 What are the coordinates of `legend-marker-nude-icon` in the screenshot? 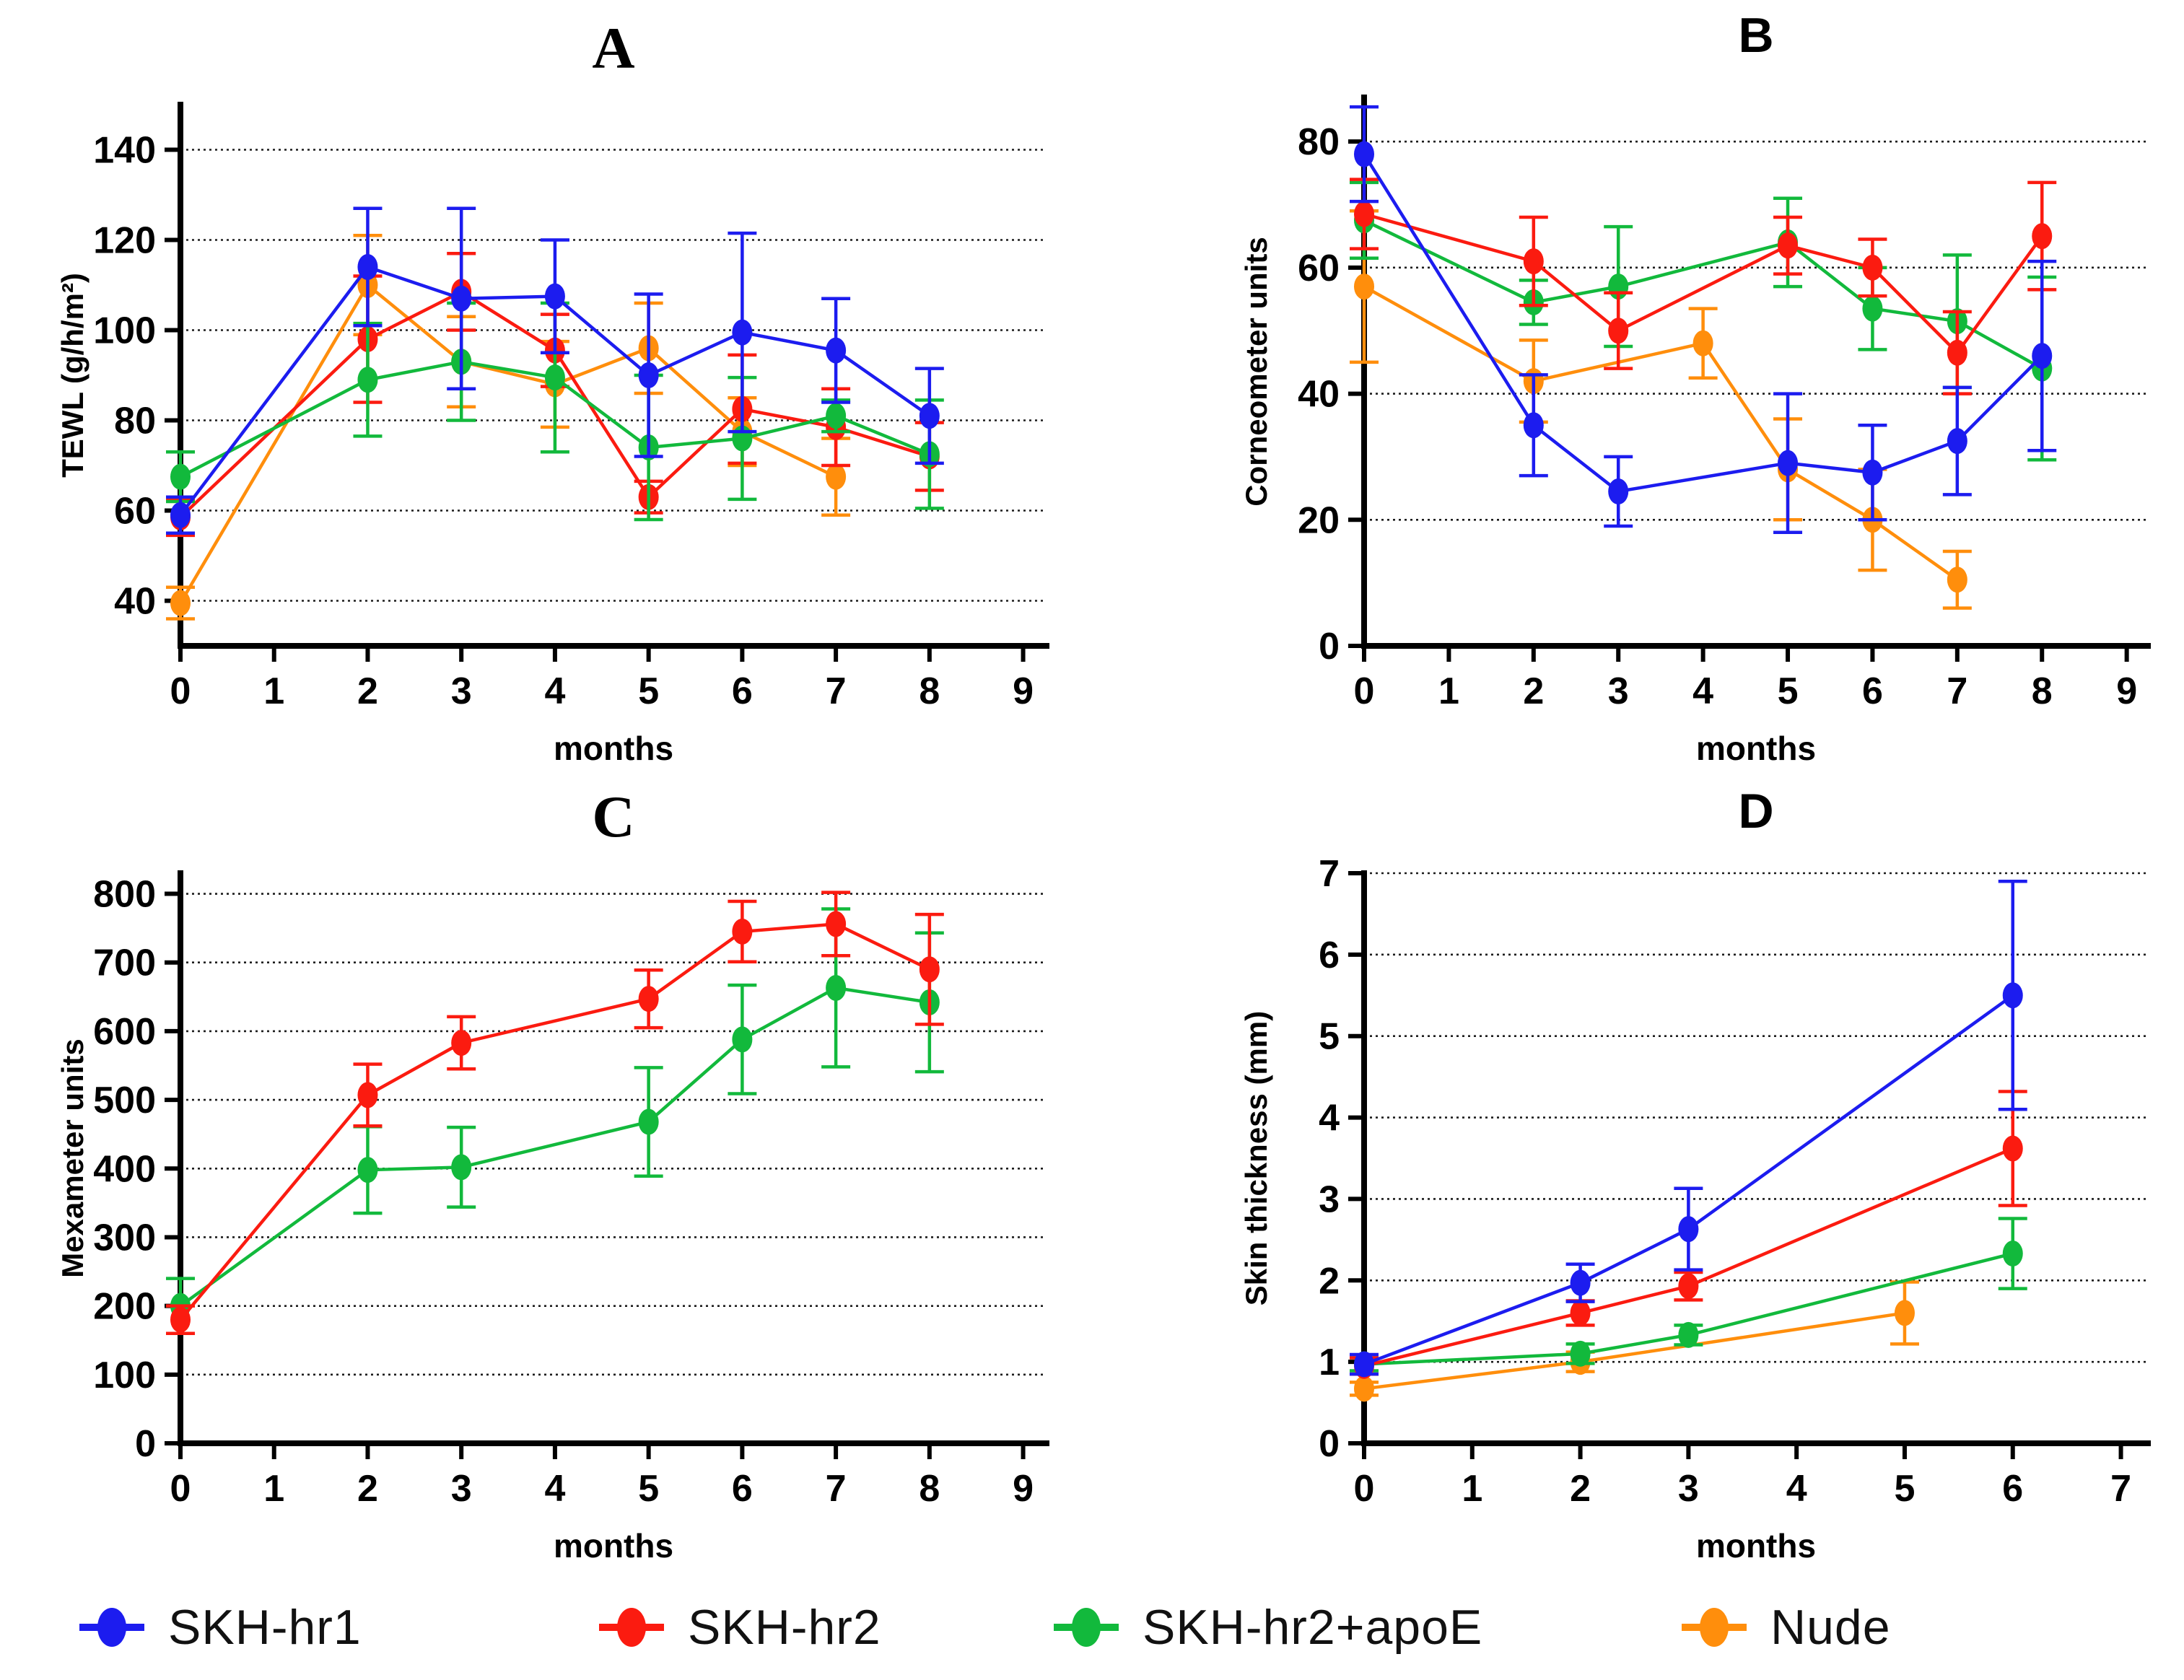 It's located at (1714, 1627).